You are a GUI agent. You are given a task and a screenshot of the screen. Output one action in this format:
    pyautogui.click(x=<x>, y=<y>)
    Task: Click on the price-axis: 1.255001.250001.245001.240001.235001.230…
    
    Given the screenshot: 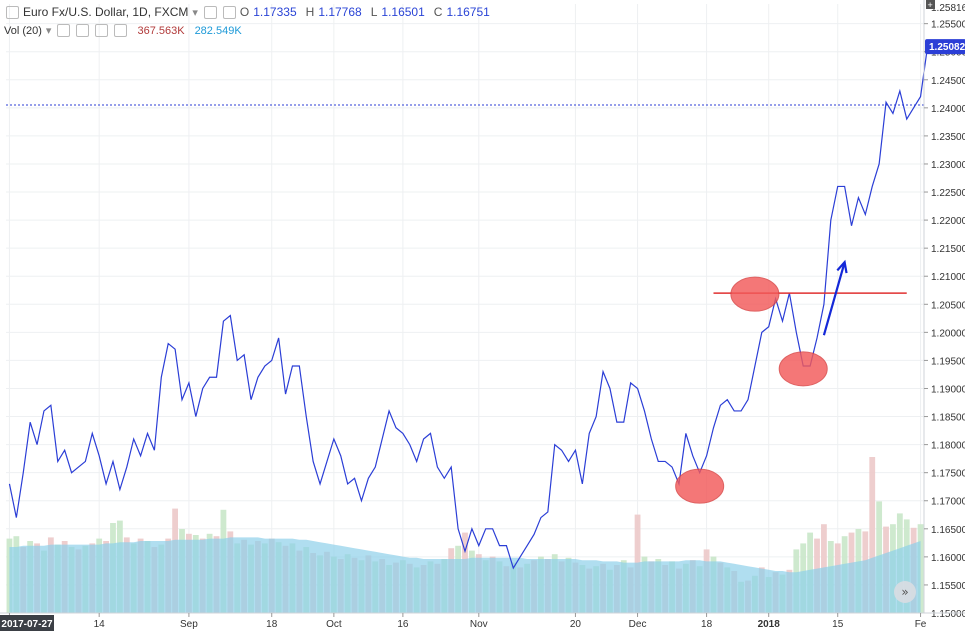 What is the action you would take?
    pyautogui.click(x=944, y=310)
    